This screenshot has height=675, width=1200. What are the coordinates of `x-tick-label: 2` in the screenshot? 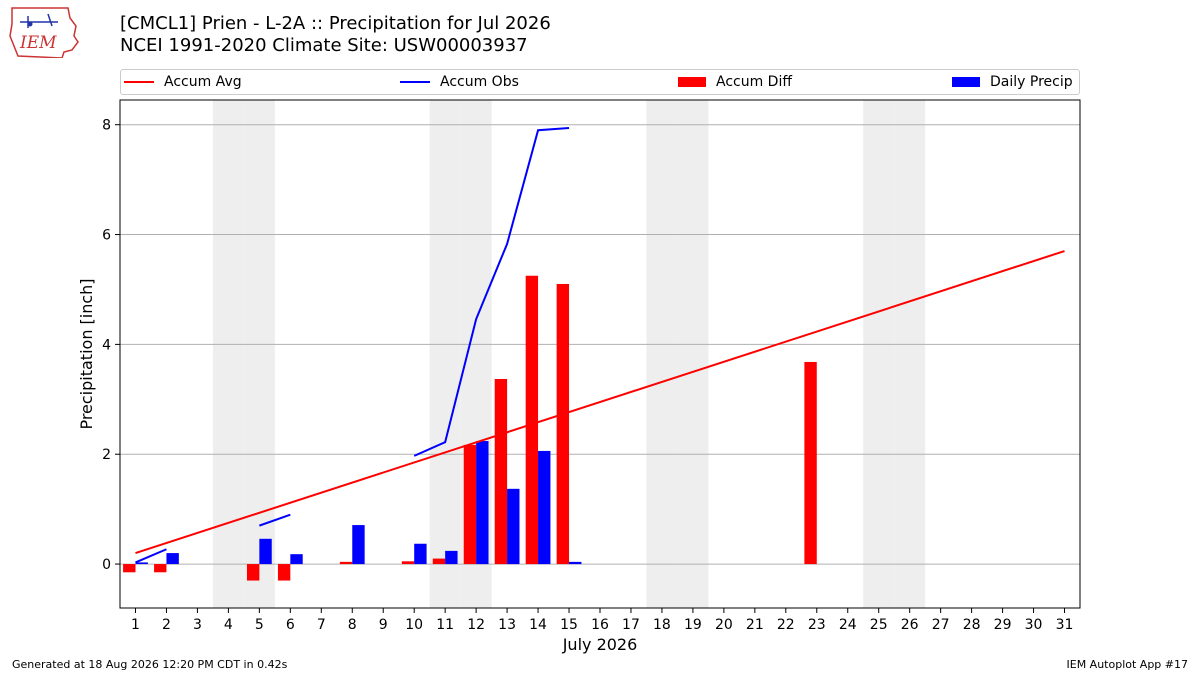 It's located at (166, 625).